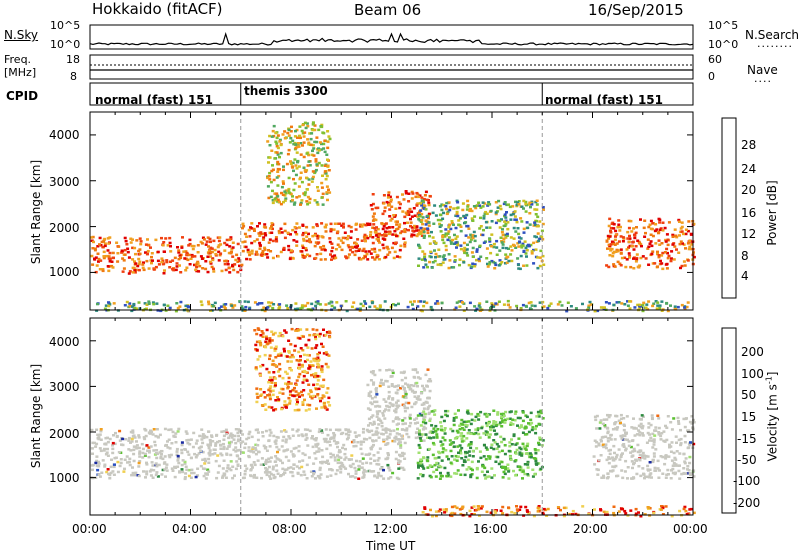  I want to click on power-cbar-tick-8: 8, so click(745, 256).